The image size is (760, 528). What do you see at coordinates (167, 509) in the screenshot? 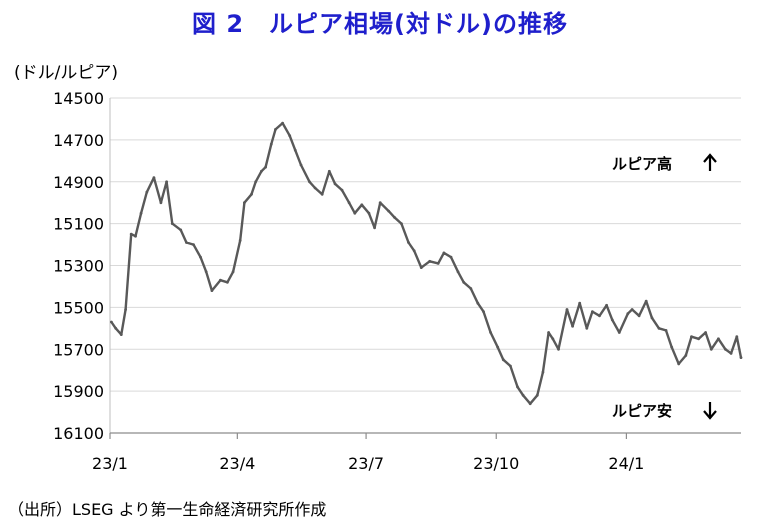
I see `source-note: （出所）LSEG より第一生命経済研究所作成` at bounding box center [167, 509].